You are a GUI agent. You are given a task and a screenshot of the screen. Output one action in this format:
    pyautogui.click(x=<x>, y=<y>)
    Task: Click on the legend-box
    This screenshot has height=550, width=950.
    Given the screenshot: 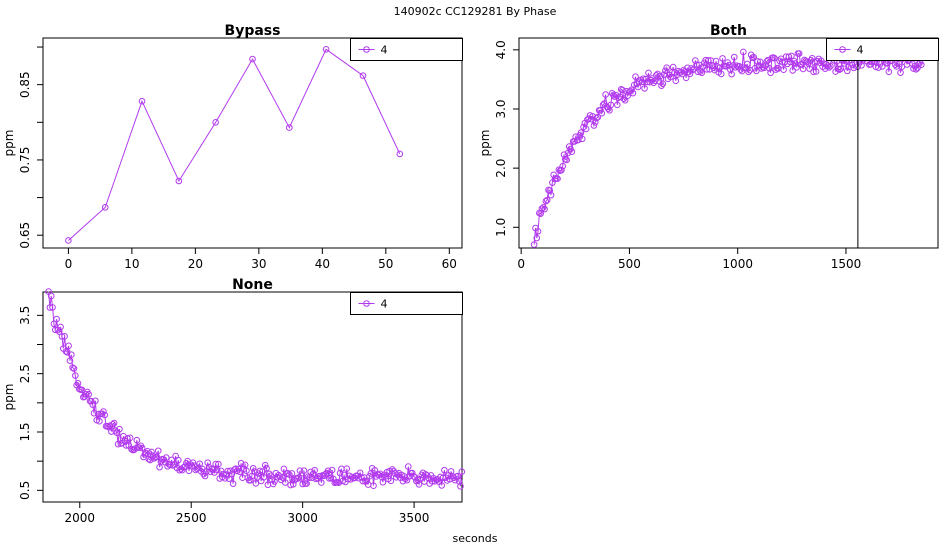 What is the action you would take?
    pyautogui.click(x=406, y=303)
    